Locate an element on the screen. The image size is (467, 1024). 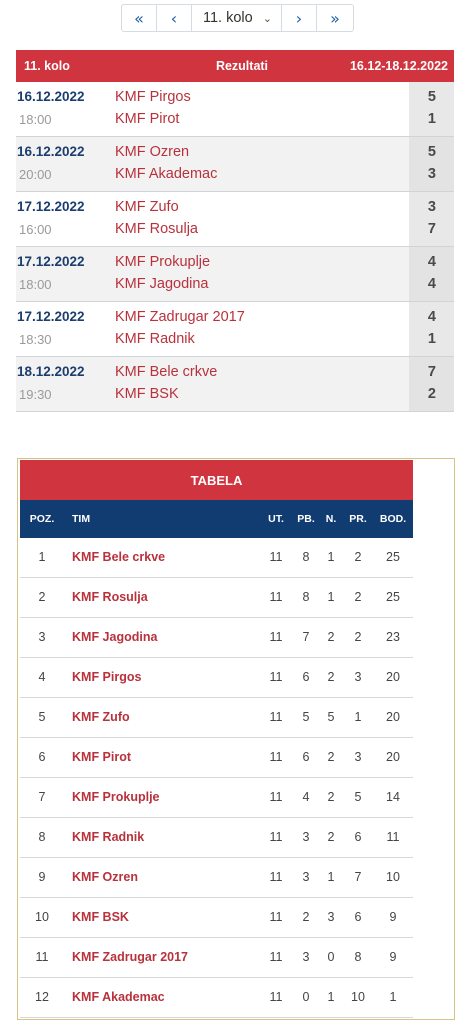
standings-row: 10 KMF BSK 11 2 3 6 9 is located at coordinates (216, 918).